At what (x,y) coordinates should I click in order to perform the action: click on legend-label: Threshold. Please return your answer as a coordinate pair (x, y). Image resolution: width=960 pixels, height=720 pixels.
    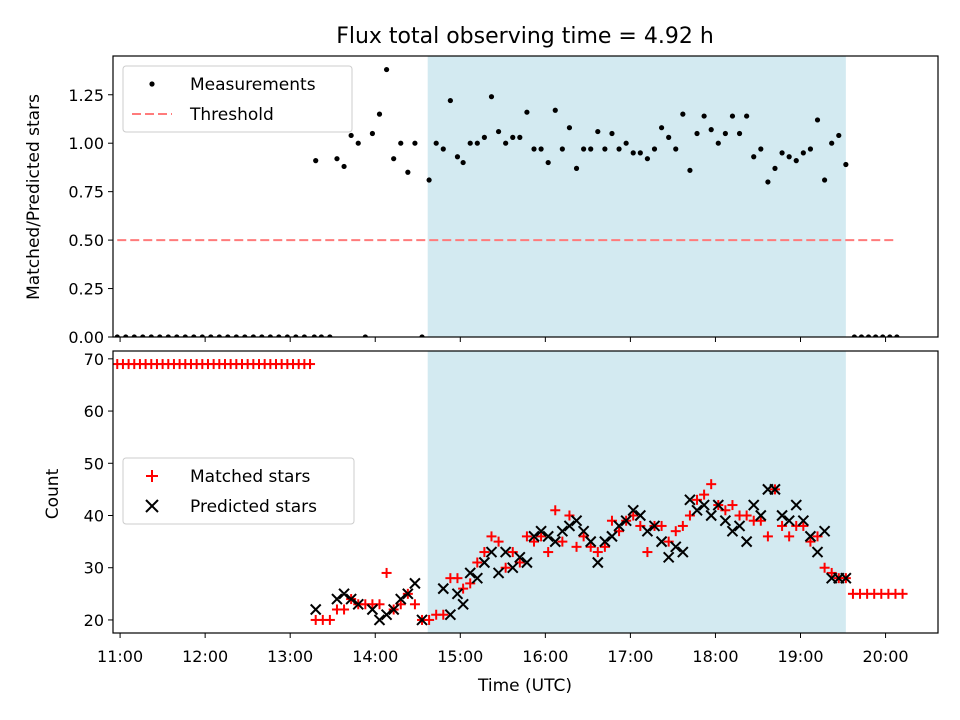
    Looking at the image, I should click on (231, 115).